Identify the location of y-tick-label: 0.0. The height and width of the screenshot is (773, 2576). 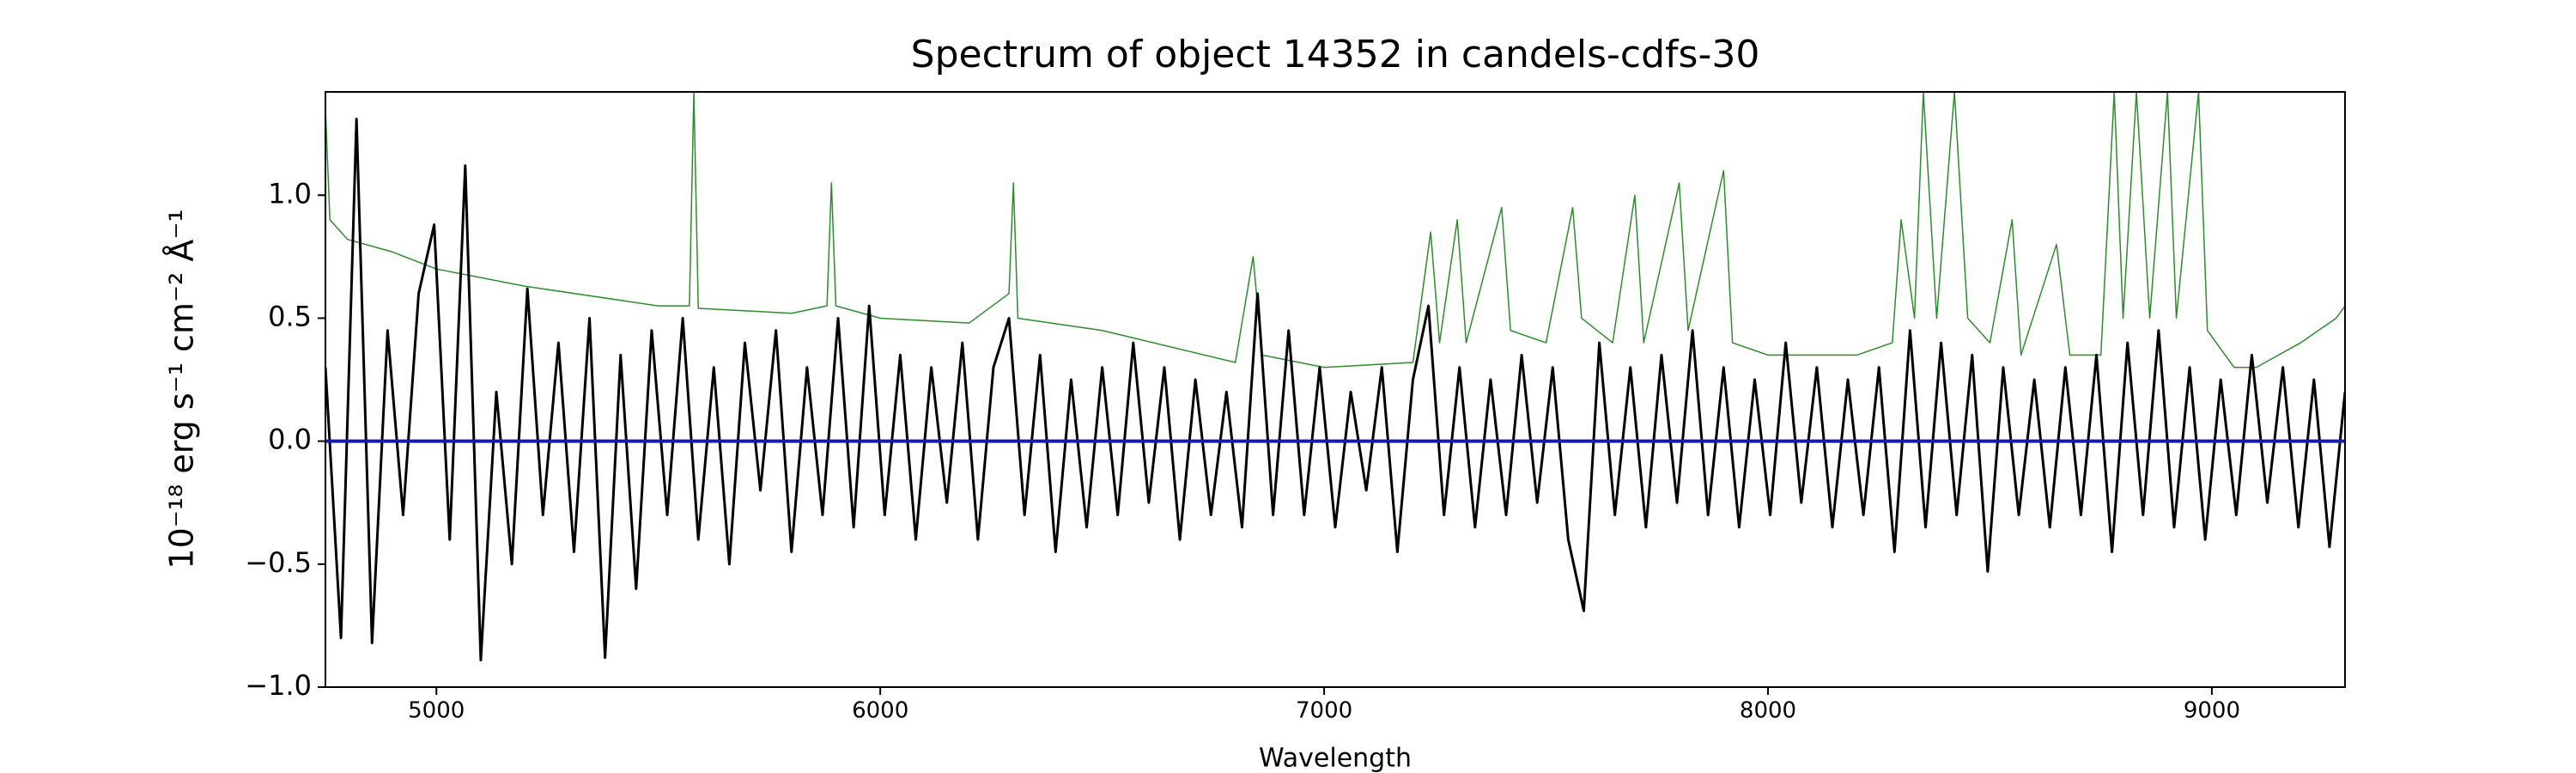
(290, 439).